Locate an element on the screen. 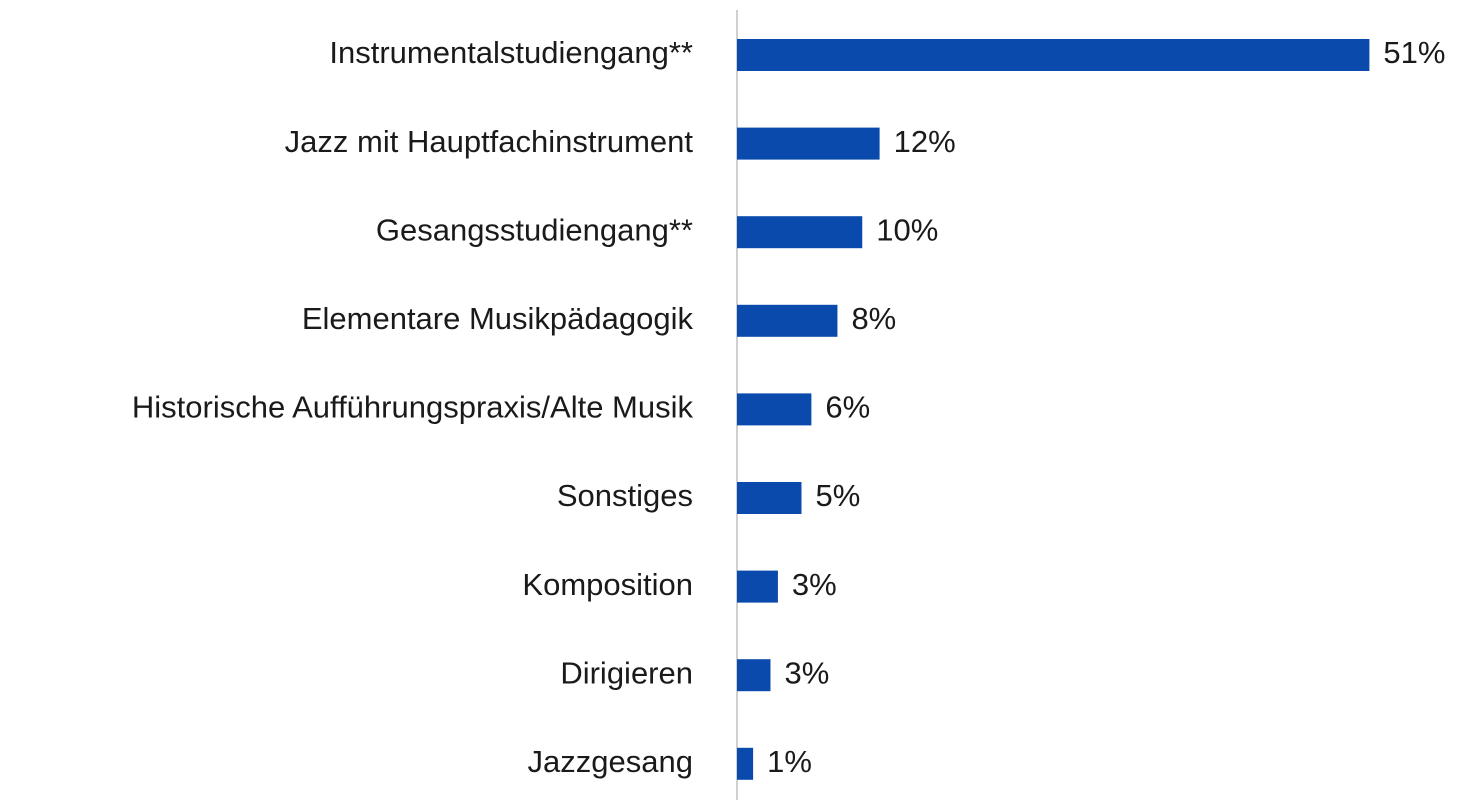 The height and width of the screenshot is (800, 1466). value-label: 12% is located at coordinates (925, 141).